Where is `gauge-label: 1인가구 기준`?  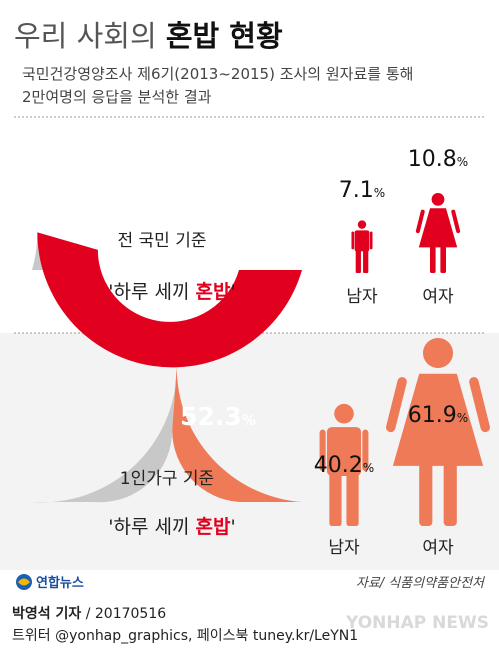
gauge-label: 1인가구 기준 is located at coordinates (167, 479).